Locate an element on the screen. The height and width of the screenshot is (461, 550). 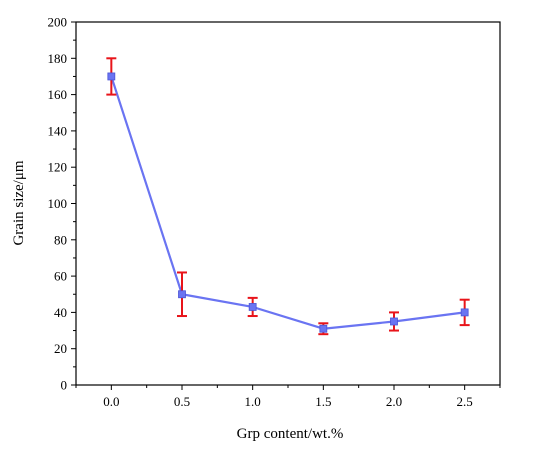
x-tick-label: 1.0 is located at coordinates (253, 401).